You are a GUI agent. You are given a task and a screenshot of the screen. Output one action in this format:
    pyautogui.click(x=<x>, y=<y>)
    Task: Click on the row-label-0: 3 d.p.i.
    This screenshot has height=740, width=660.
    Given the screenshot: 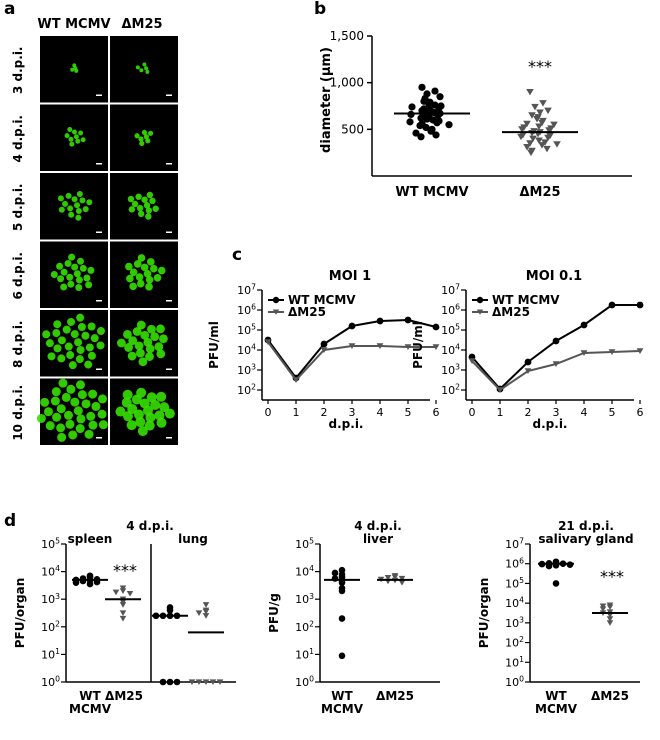 What is the action you would take?
    pyautogui.click(x=18, y=71)
    